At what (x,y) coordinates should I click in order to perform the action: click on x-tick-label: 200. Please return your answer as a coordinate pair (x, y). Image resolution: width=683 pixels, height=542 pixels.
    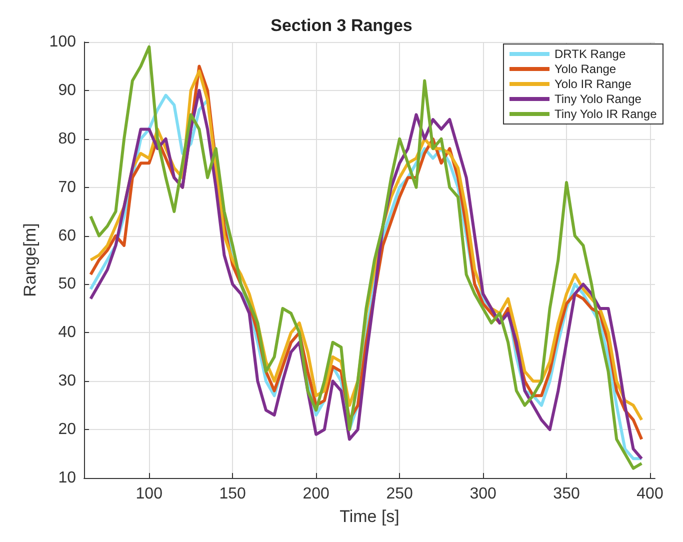
    Looking at the image, I should click on (316, 494).